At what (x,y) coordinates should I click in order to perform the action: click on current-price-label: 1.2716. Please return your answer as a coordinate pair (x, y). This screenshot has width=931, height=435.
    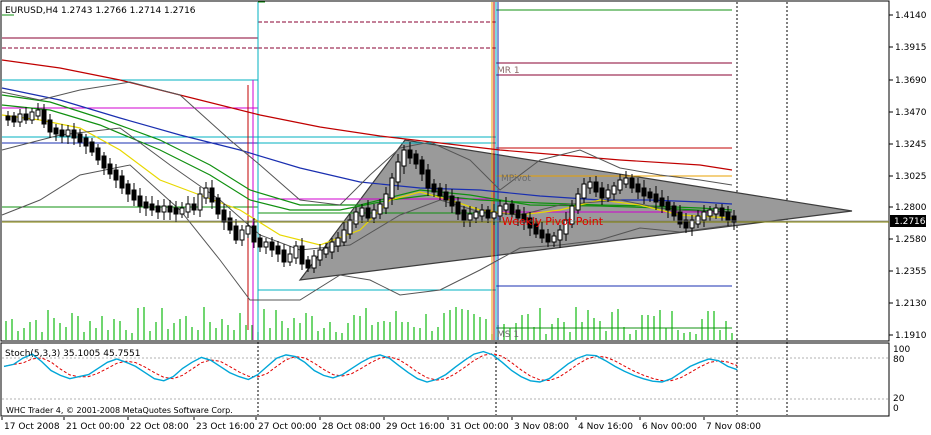
    Looking at the image, I should click on (910, 222).